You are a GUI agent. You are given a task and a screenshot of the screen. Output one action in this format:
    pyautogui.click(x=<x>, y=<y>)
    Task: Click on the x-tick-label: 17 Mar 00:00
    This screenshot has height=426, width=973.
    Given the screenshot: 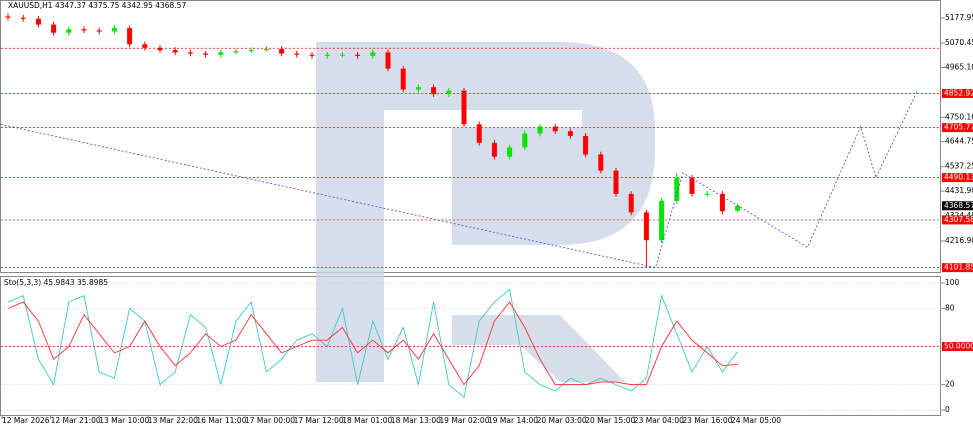 What is the action you would take?
    pyautogui.click(x=270, y=420)
    